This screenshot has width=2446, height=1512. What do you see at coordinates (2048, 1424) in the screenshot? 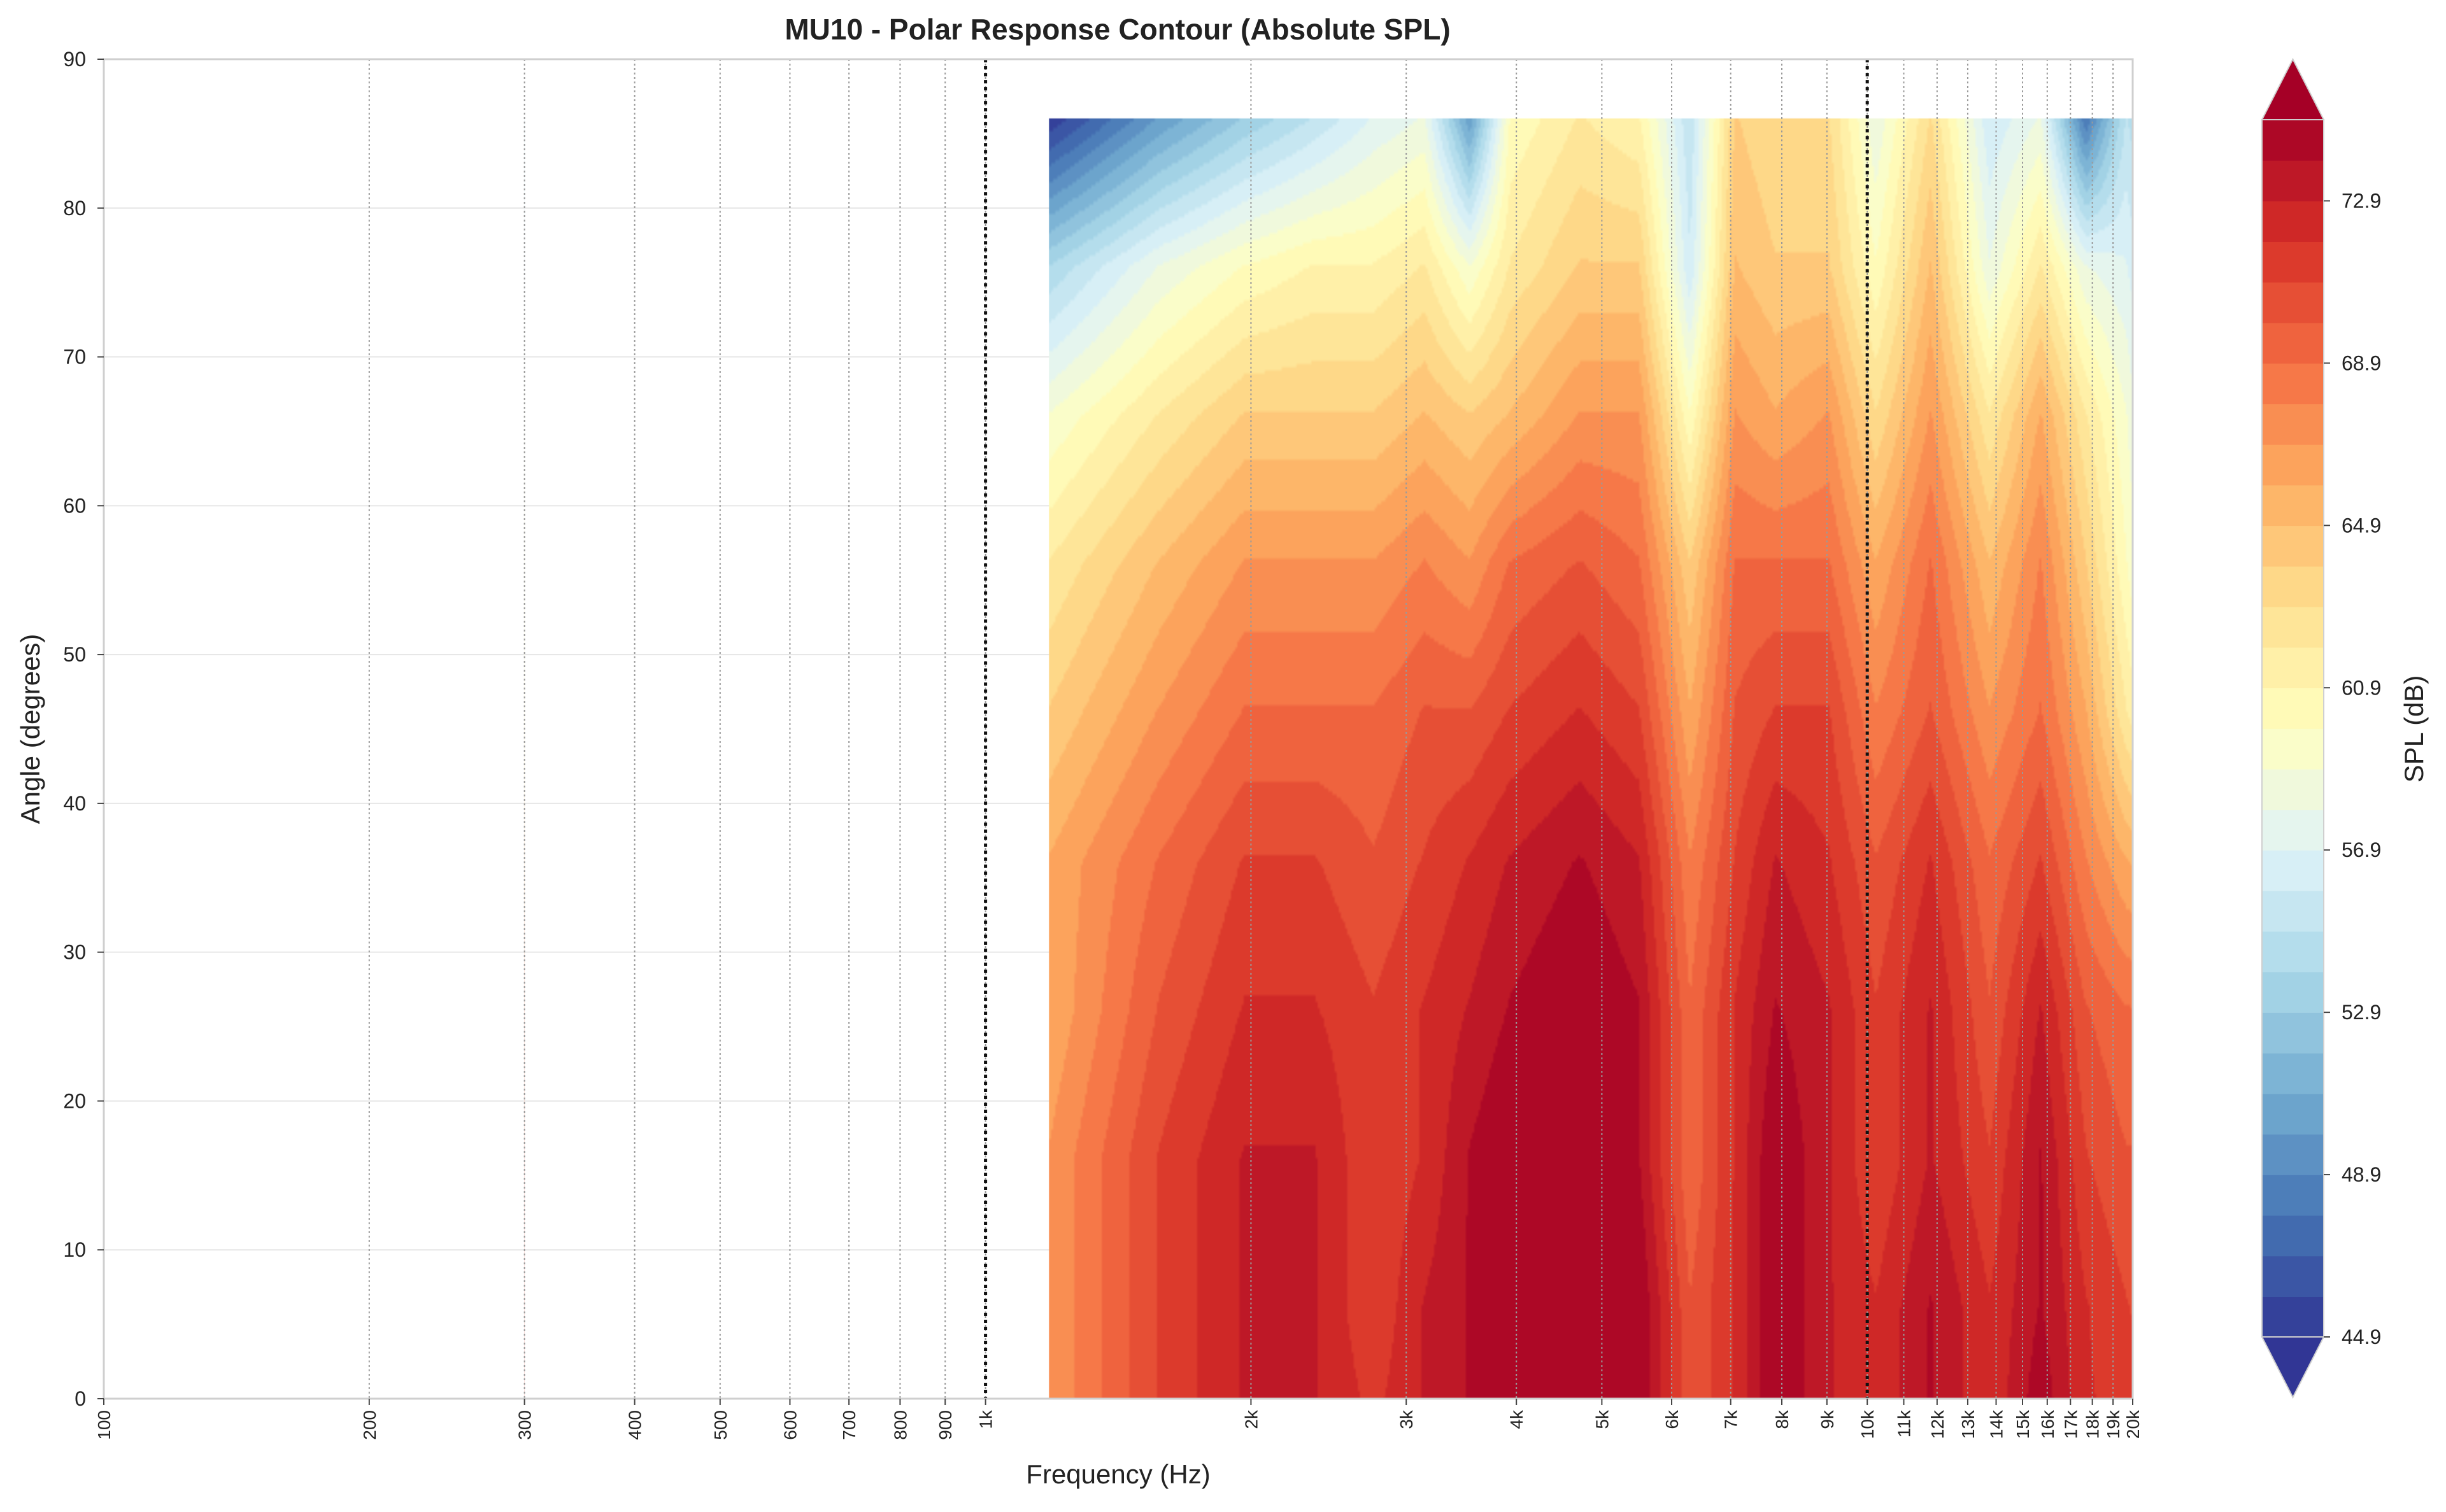
I see `x-tick-label: 16k` at bounding box center [2048, 1424].